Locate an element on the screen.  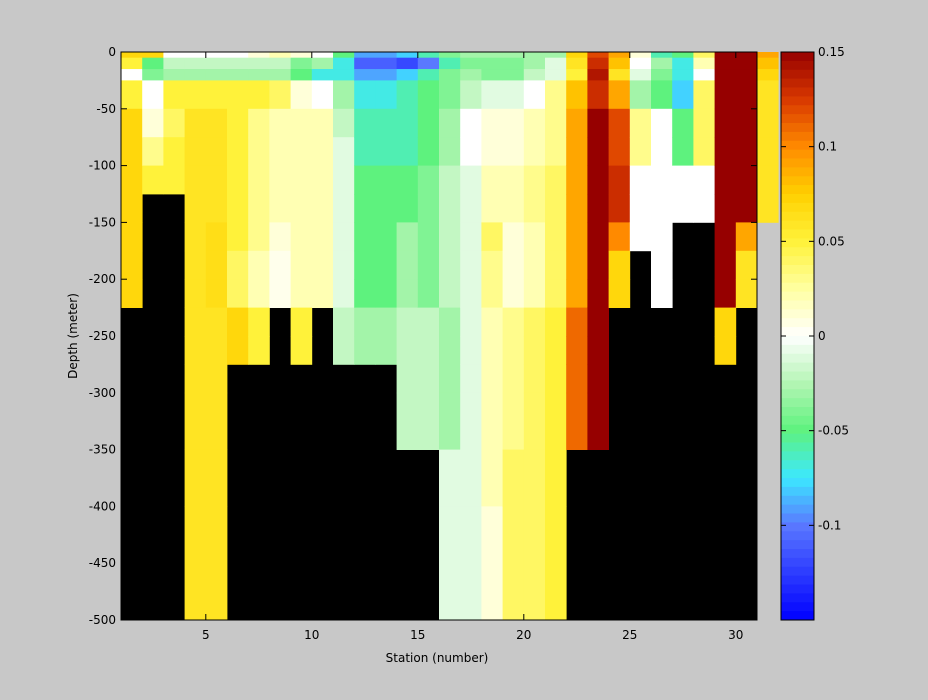
y-tick-label: -450 is located at coordinates (102, 563).